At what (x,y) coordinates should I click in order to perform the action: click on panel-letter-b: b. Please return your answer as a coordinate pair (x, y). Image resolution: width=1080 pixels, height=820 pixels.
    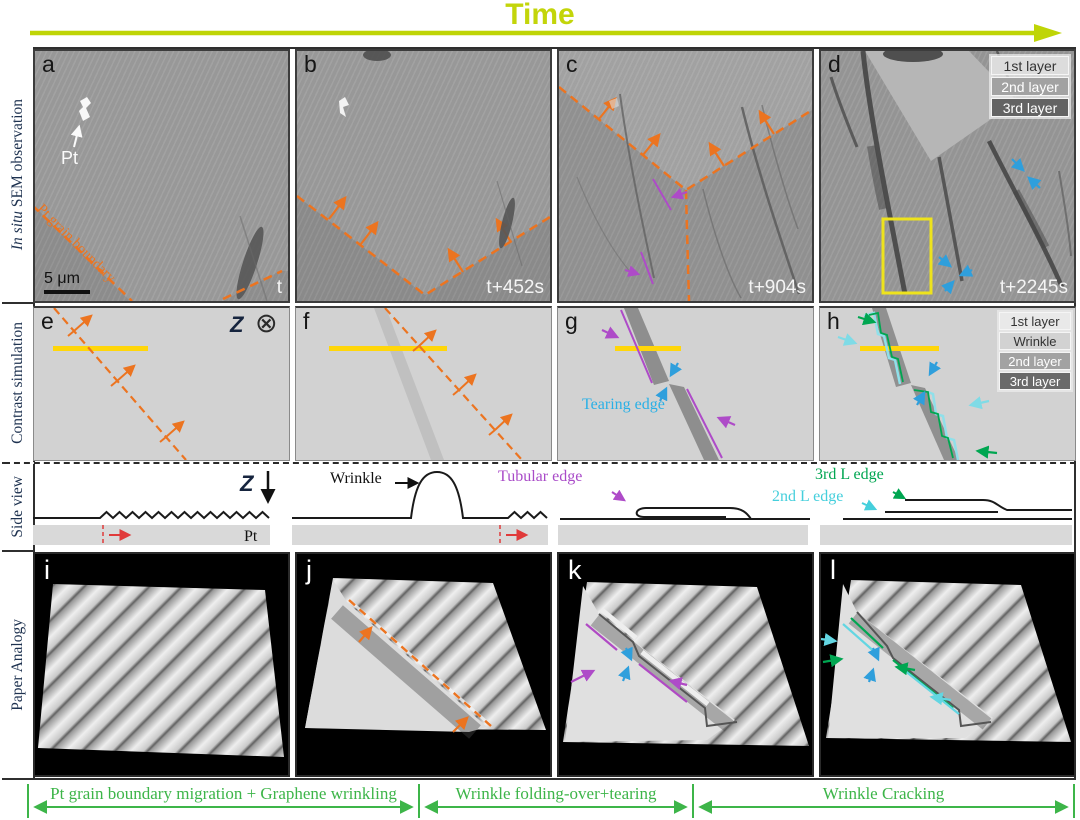
    Looking at the image, I should click on (310, 64).